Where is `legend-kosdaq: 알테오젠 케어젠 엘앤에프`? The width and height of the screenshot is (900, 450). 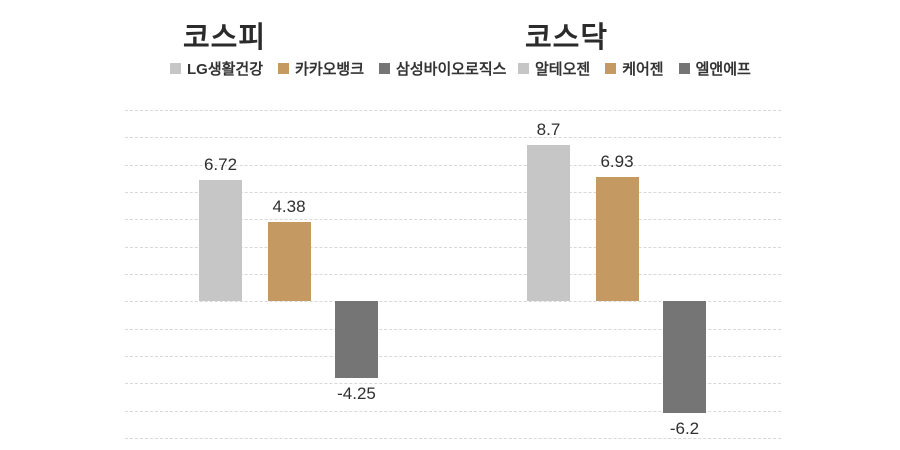 legend-kosdaq: 알테오젠 케어젠 엘앤에프 is located at coordinates (634, 68).